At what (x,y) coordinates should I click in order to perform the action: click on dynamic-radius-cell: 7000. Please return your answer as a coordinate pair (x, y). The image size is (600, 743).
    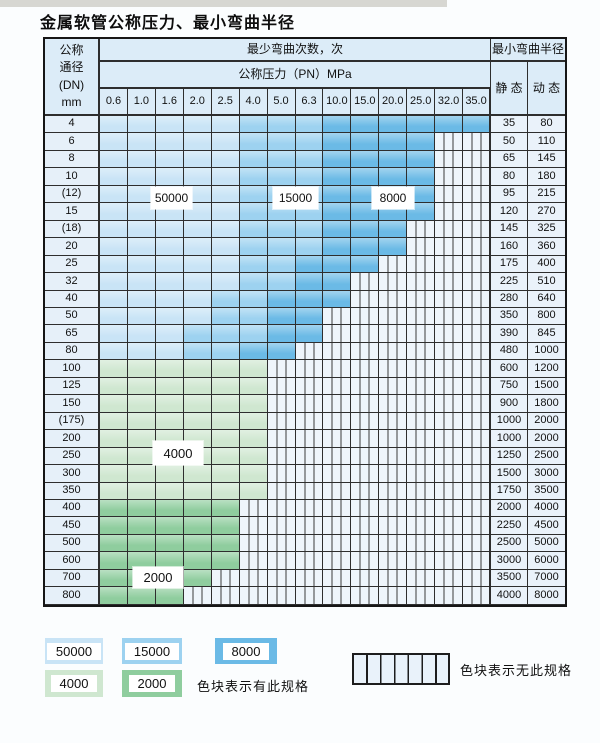
    Looking at the image, I should click on (546, 578).